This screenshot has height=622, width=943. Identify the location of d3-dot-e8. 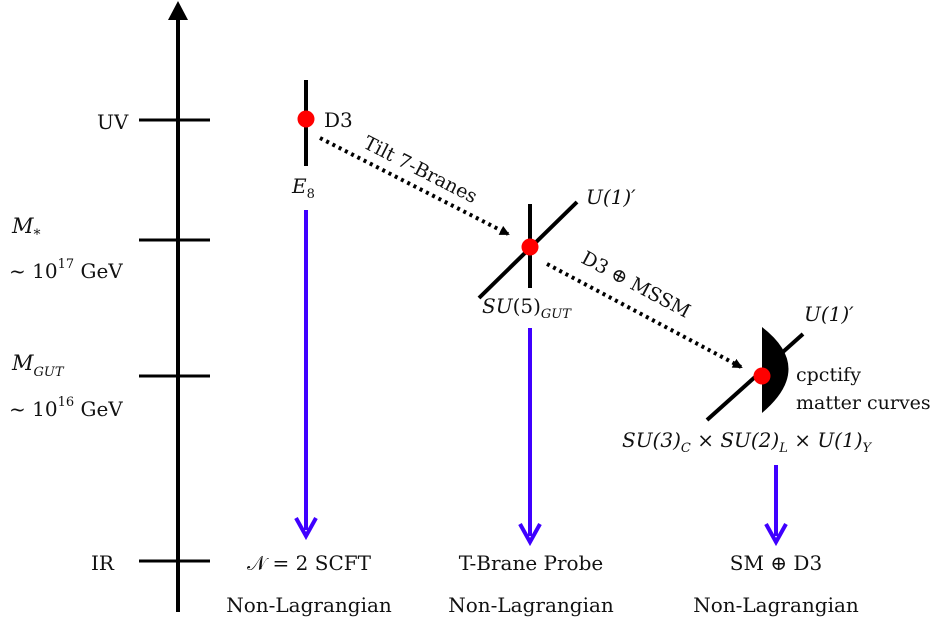
(306, 119).